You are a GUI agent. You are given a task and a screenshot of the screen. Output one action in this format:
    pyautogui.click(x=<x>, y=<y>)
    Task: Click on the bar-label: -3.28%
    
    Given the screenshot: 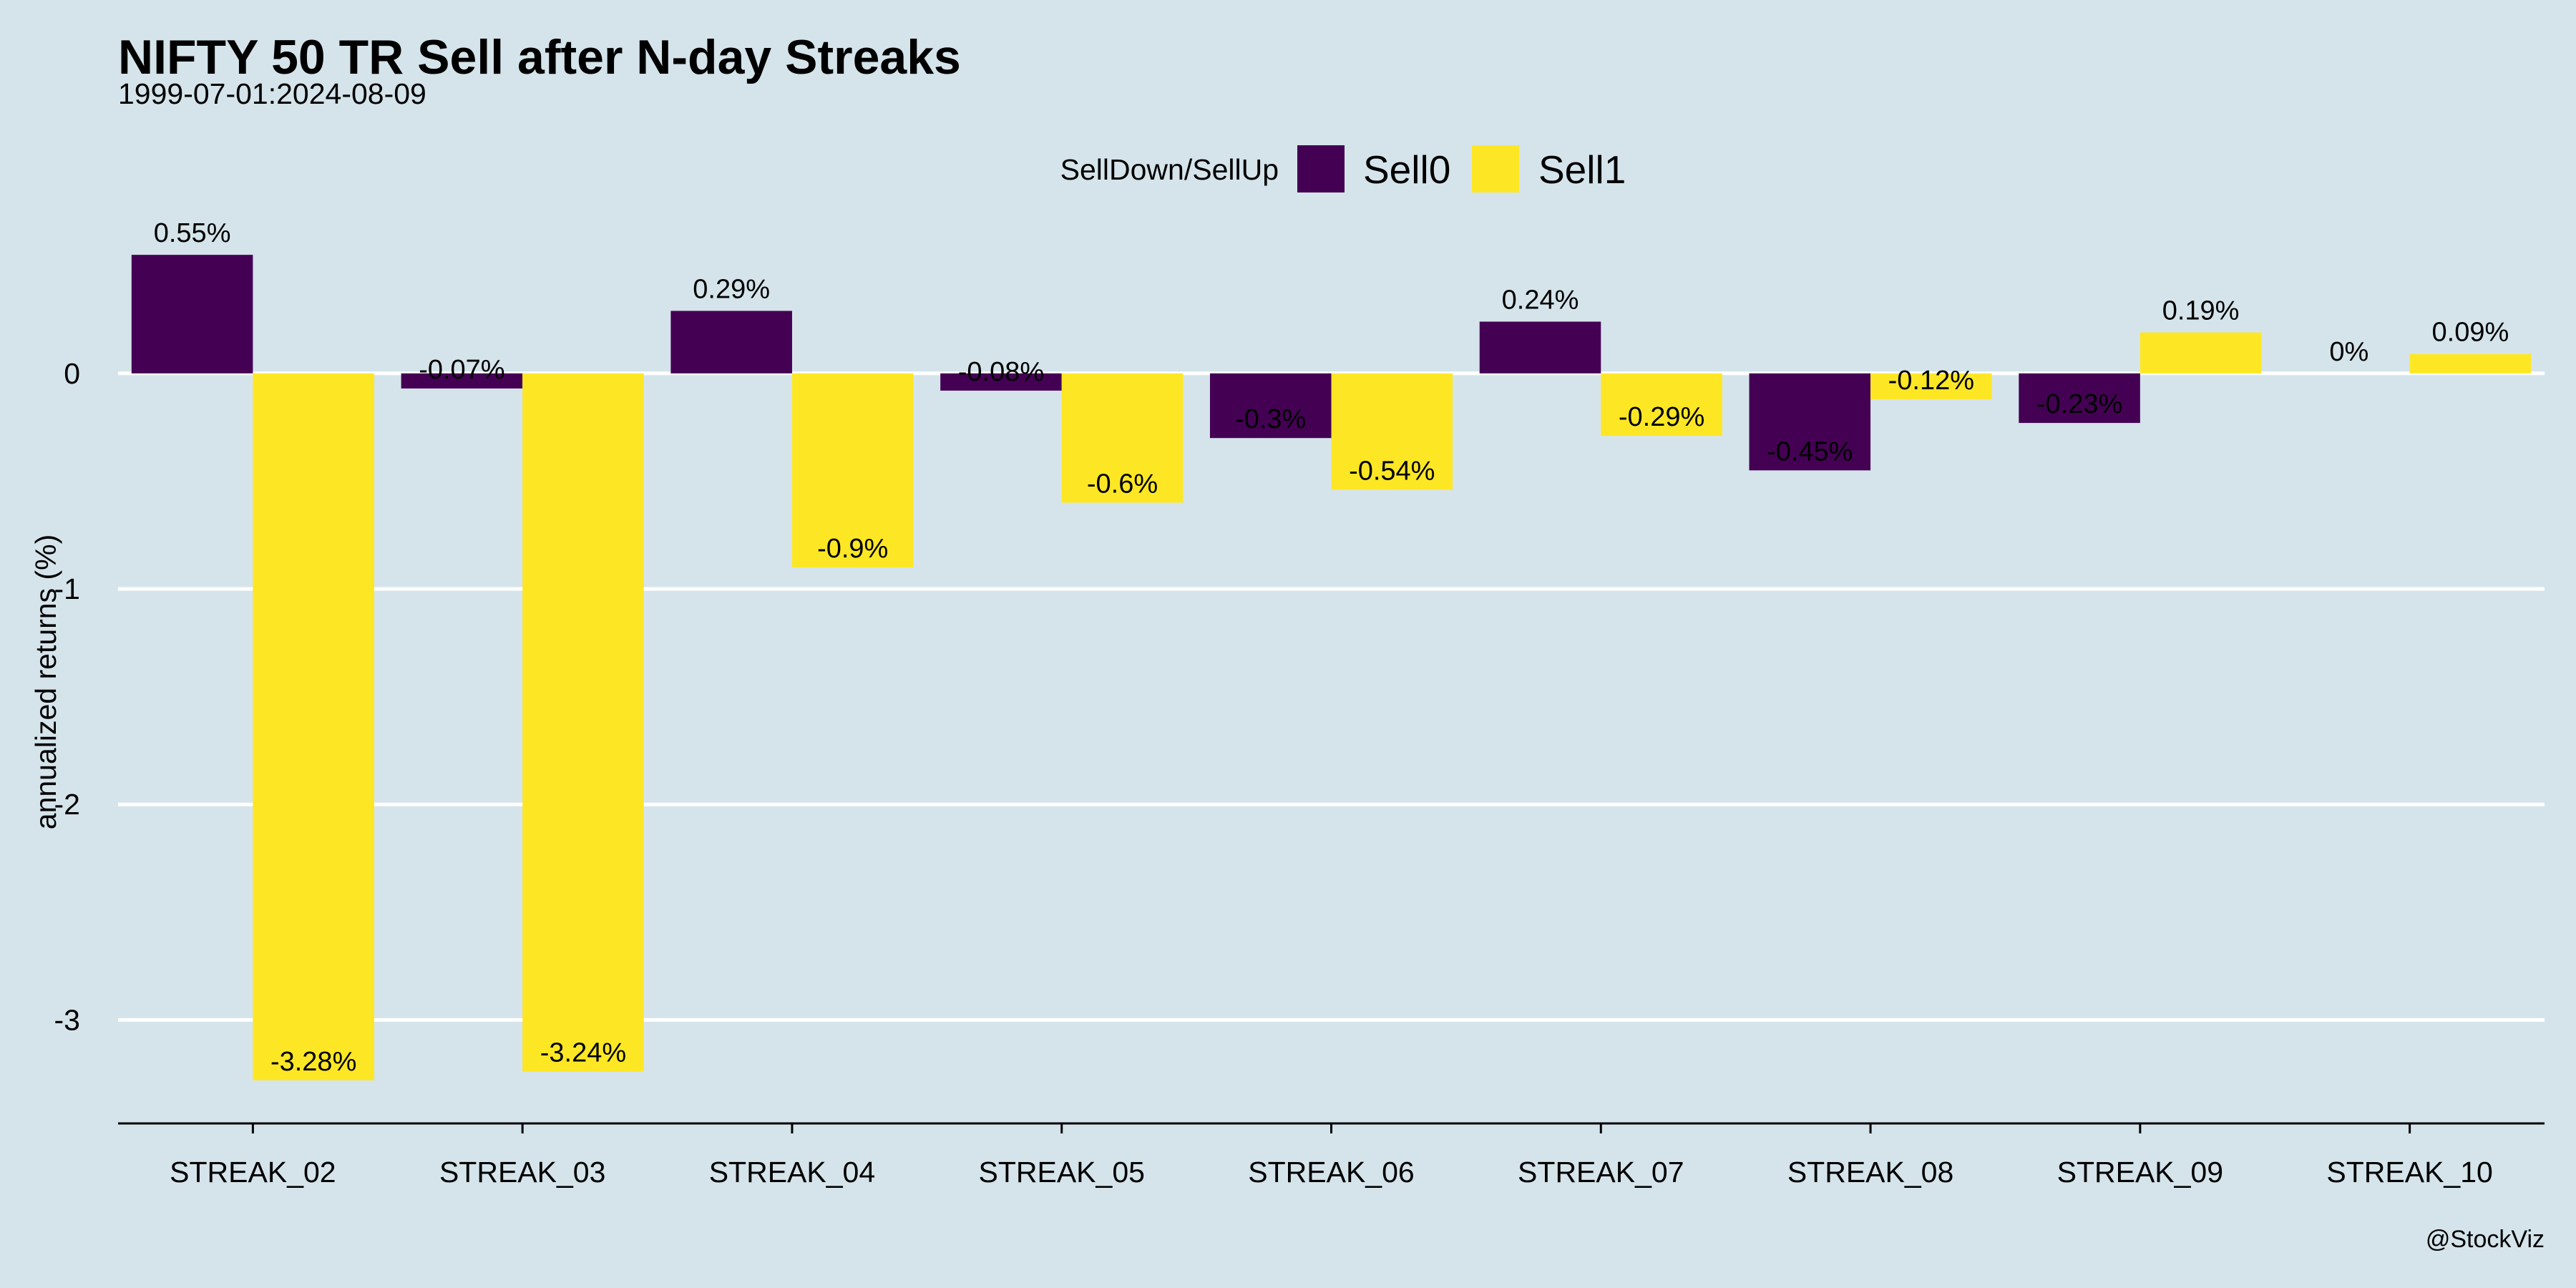 What is the action you would take?
    pyautogui.click(x=313, y=1062)
    